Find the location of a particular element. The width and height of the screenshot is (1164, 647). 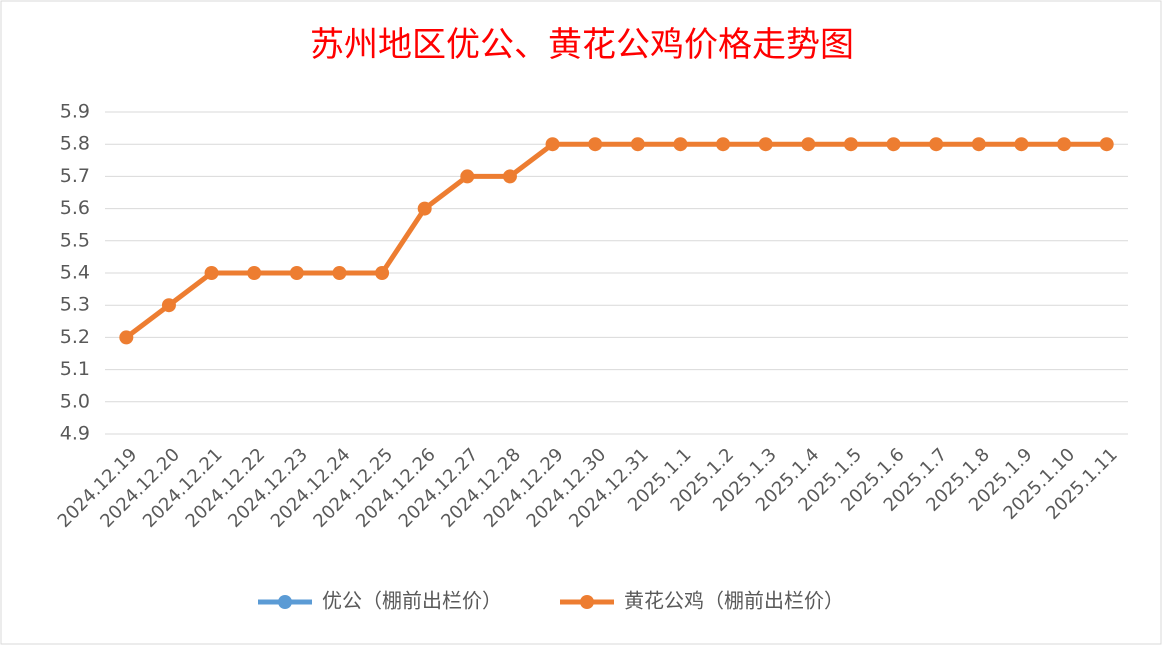

y-tick-label: 5.5 is located at coordinates (75, 240).